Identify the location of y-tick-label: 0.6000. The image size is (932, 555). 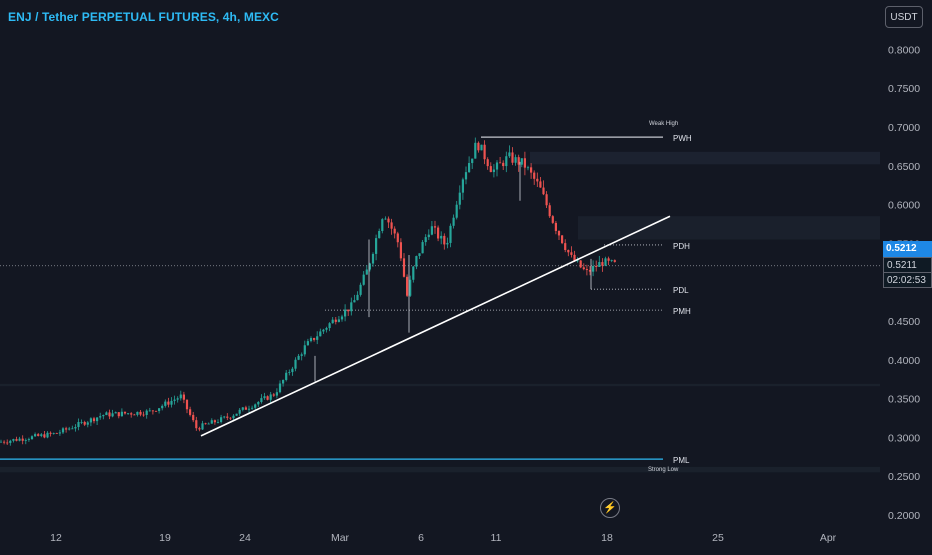
(904, 206).